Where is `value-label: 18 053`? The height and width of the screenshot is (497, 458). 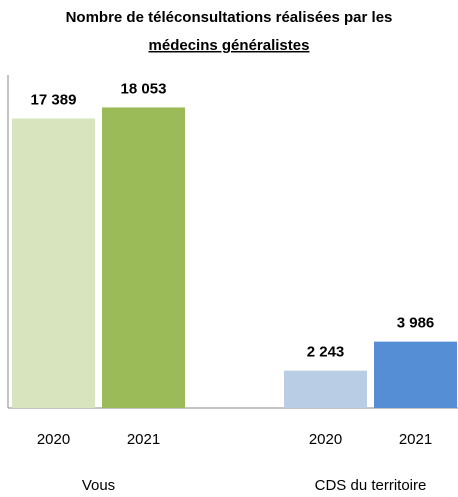 value-label: 18 053 is located at coordinates (144, 88).